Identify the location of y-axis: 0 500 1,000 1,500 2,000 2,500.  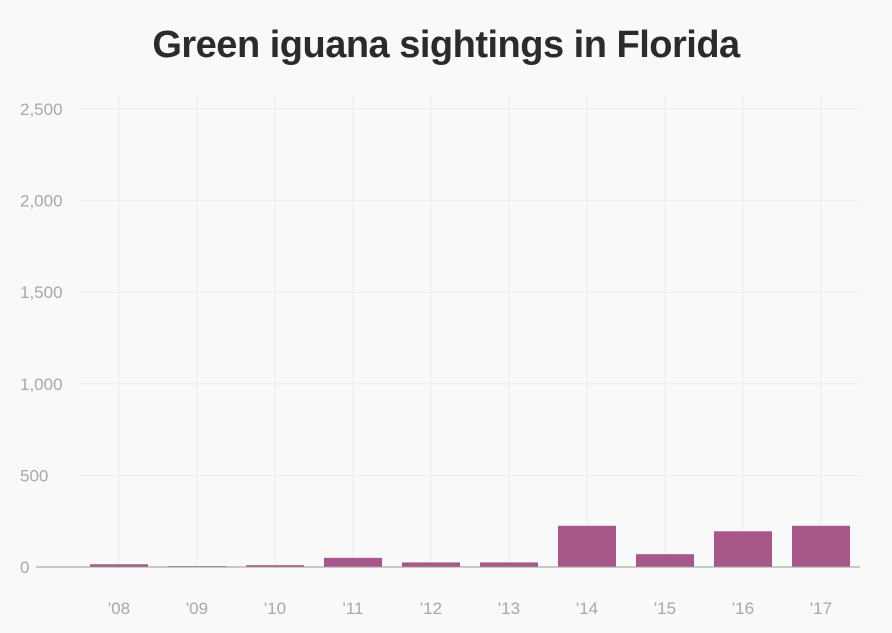
(41, 338).